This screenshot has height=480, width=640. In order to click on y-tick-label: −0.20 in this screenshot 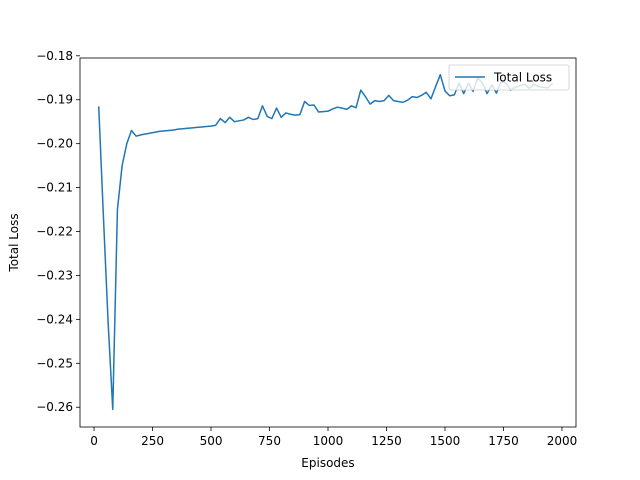, I will do `click(54, 144)`.